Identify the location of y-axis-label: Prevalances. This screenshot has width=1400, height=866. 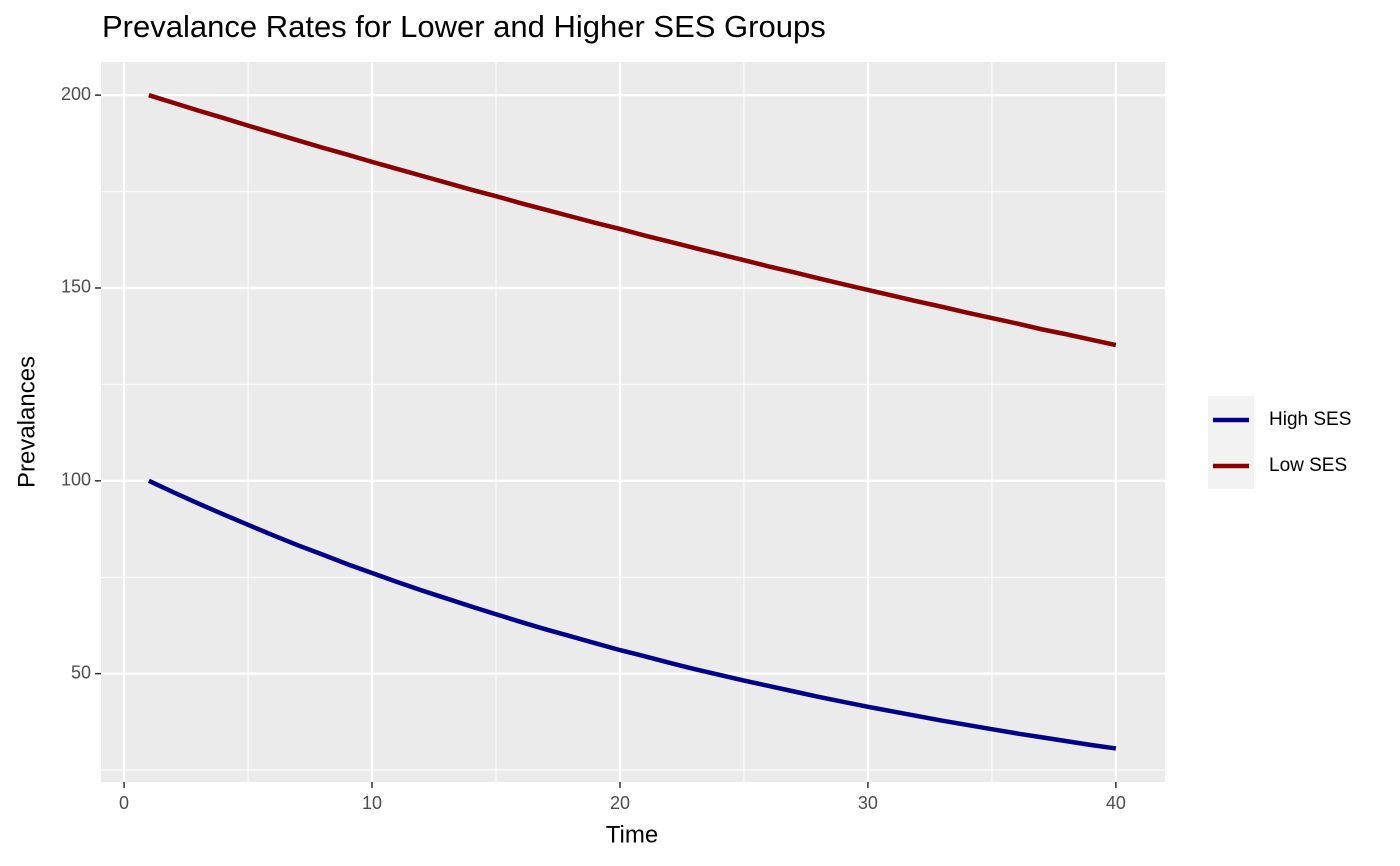
(26, 422).